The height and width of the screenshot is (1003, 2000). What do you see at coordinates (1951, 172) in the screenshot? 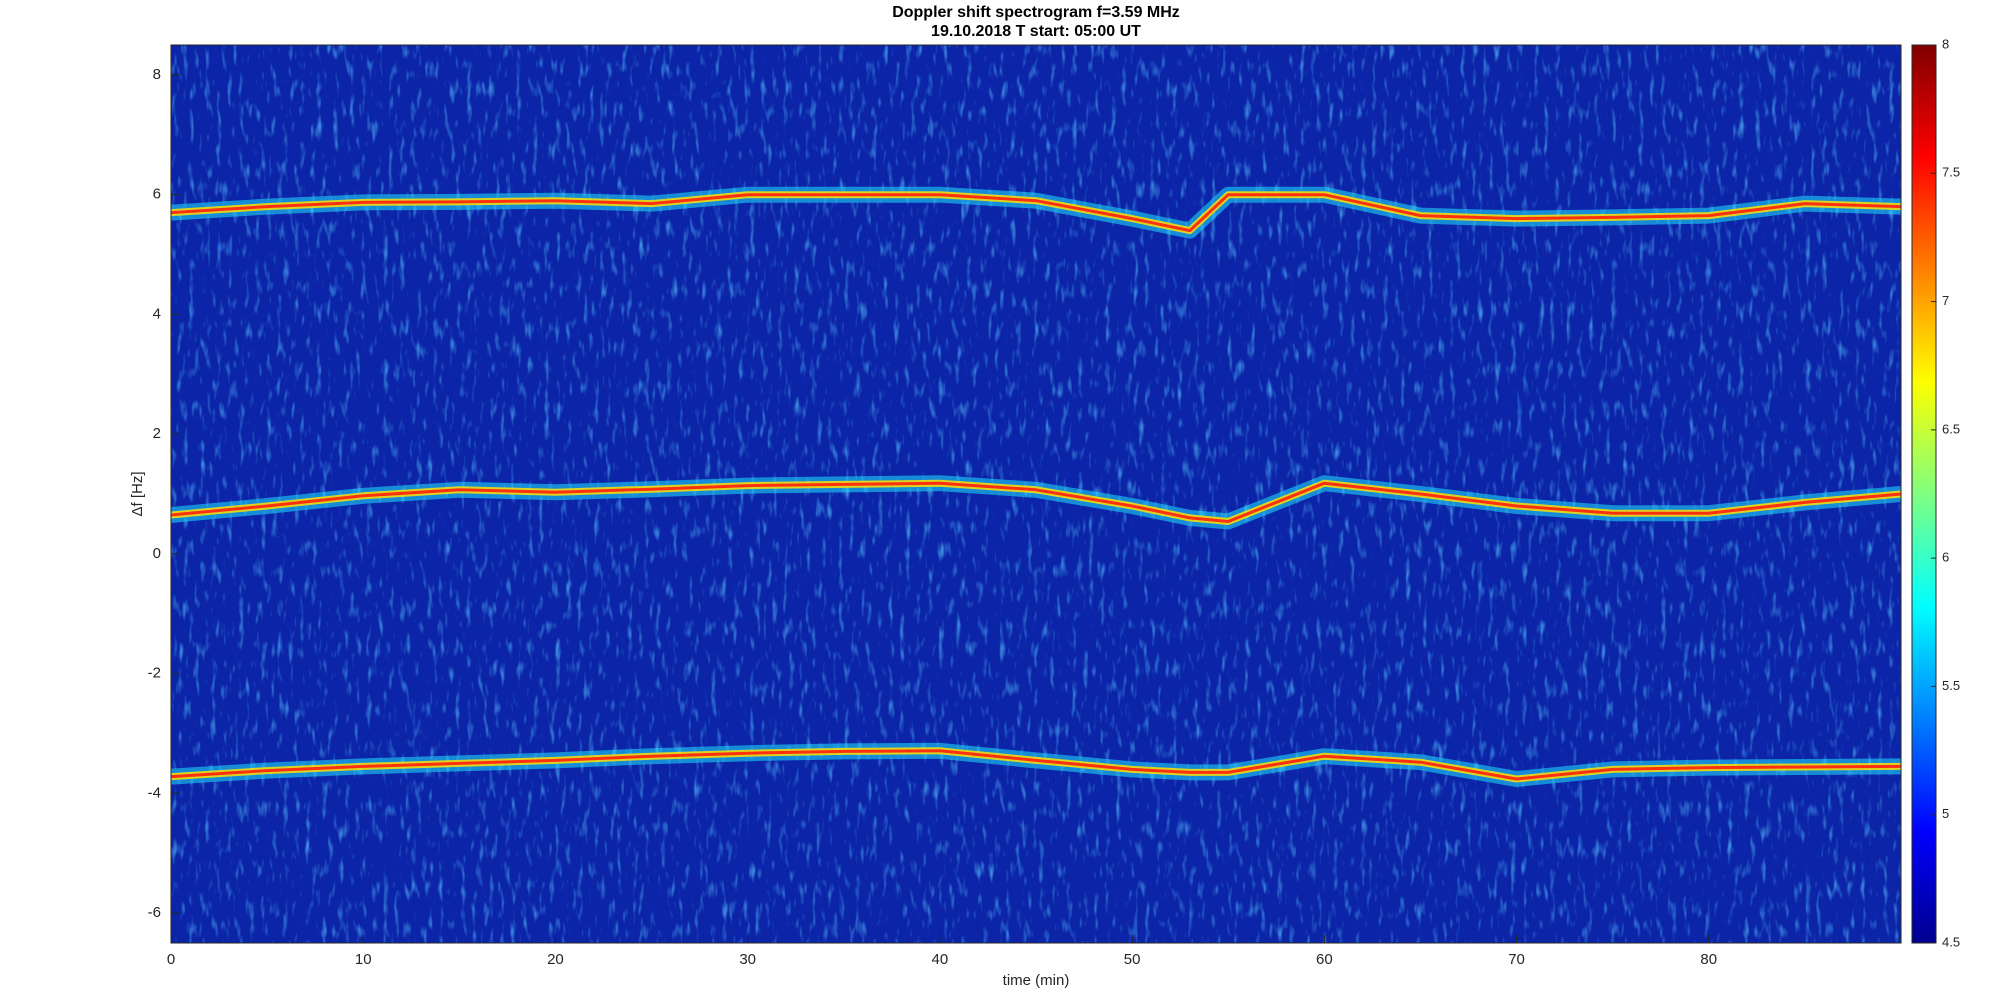
I see `colorbar-tick-label: 7.5` at bounding box center [1951, 172].